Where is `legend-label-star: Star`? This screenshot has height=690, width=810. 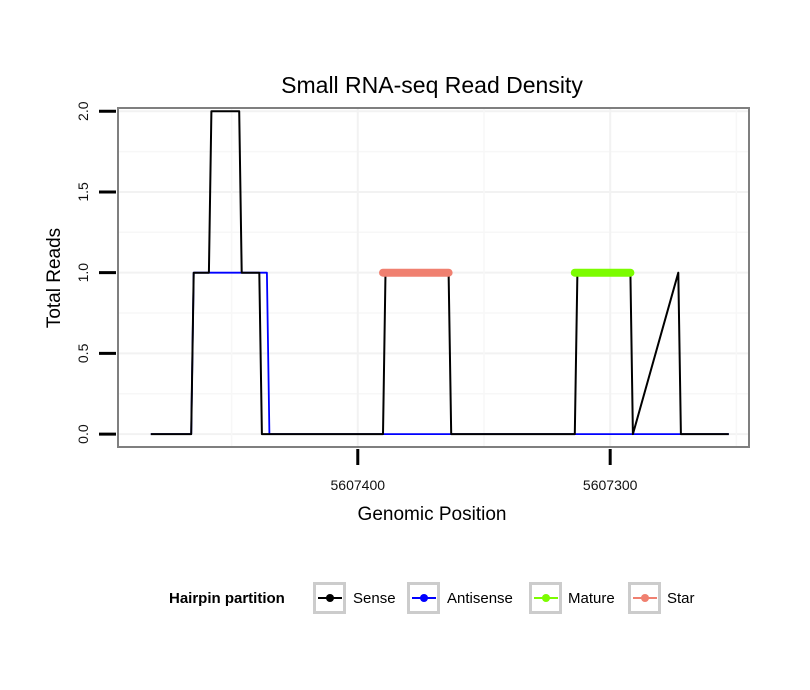
legend-label-star: Star is located at coordinates (681, 598).